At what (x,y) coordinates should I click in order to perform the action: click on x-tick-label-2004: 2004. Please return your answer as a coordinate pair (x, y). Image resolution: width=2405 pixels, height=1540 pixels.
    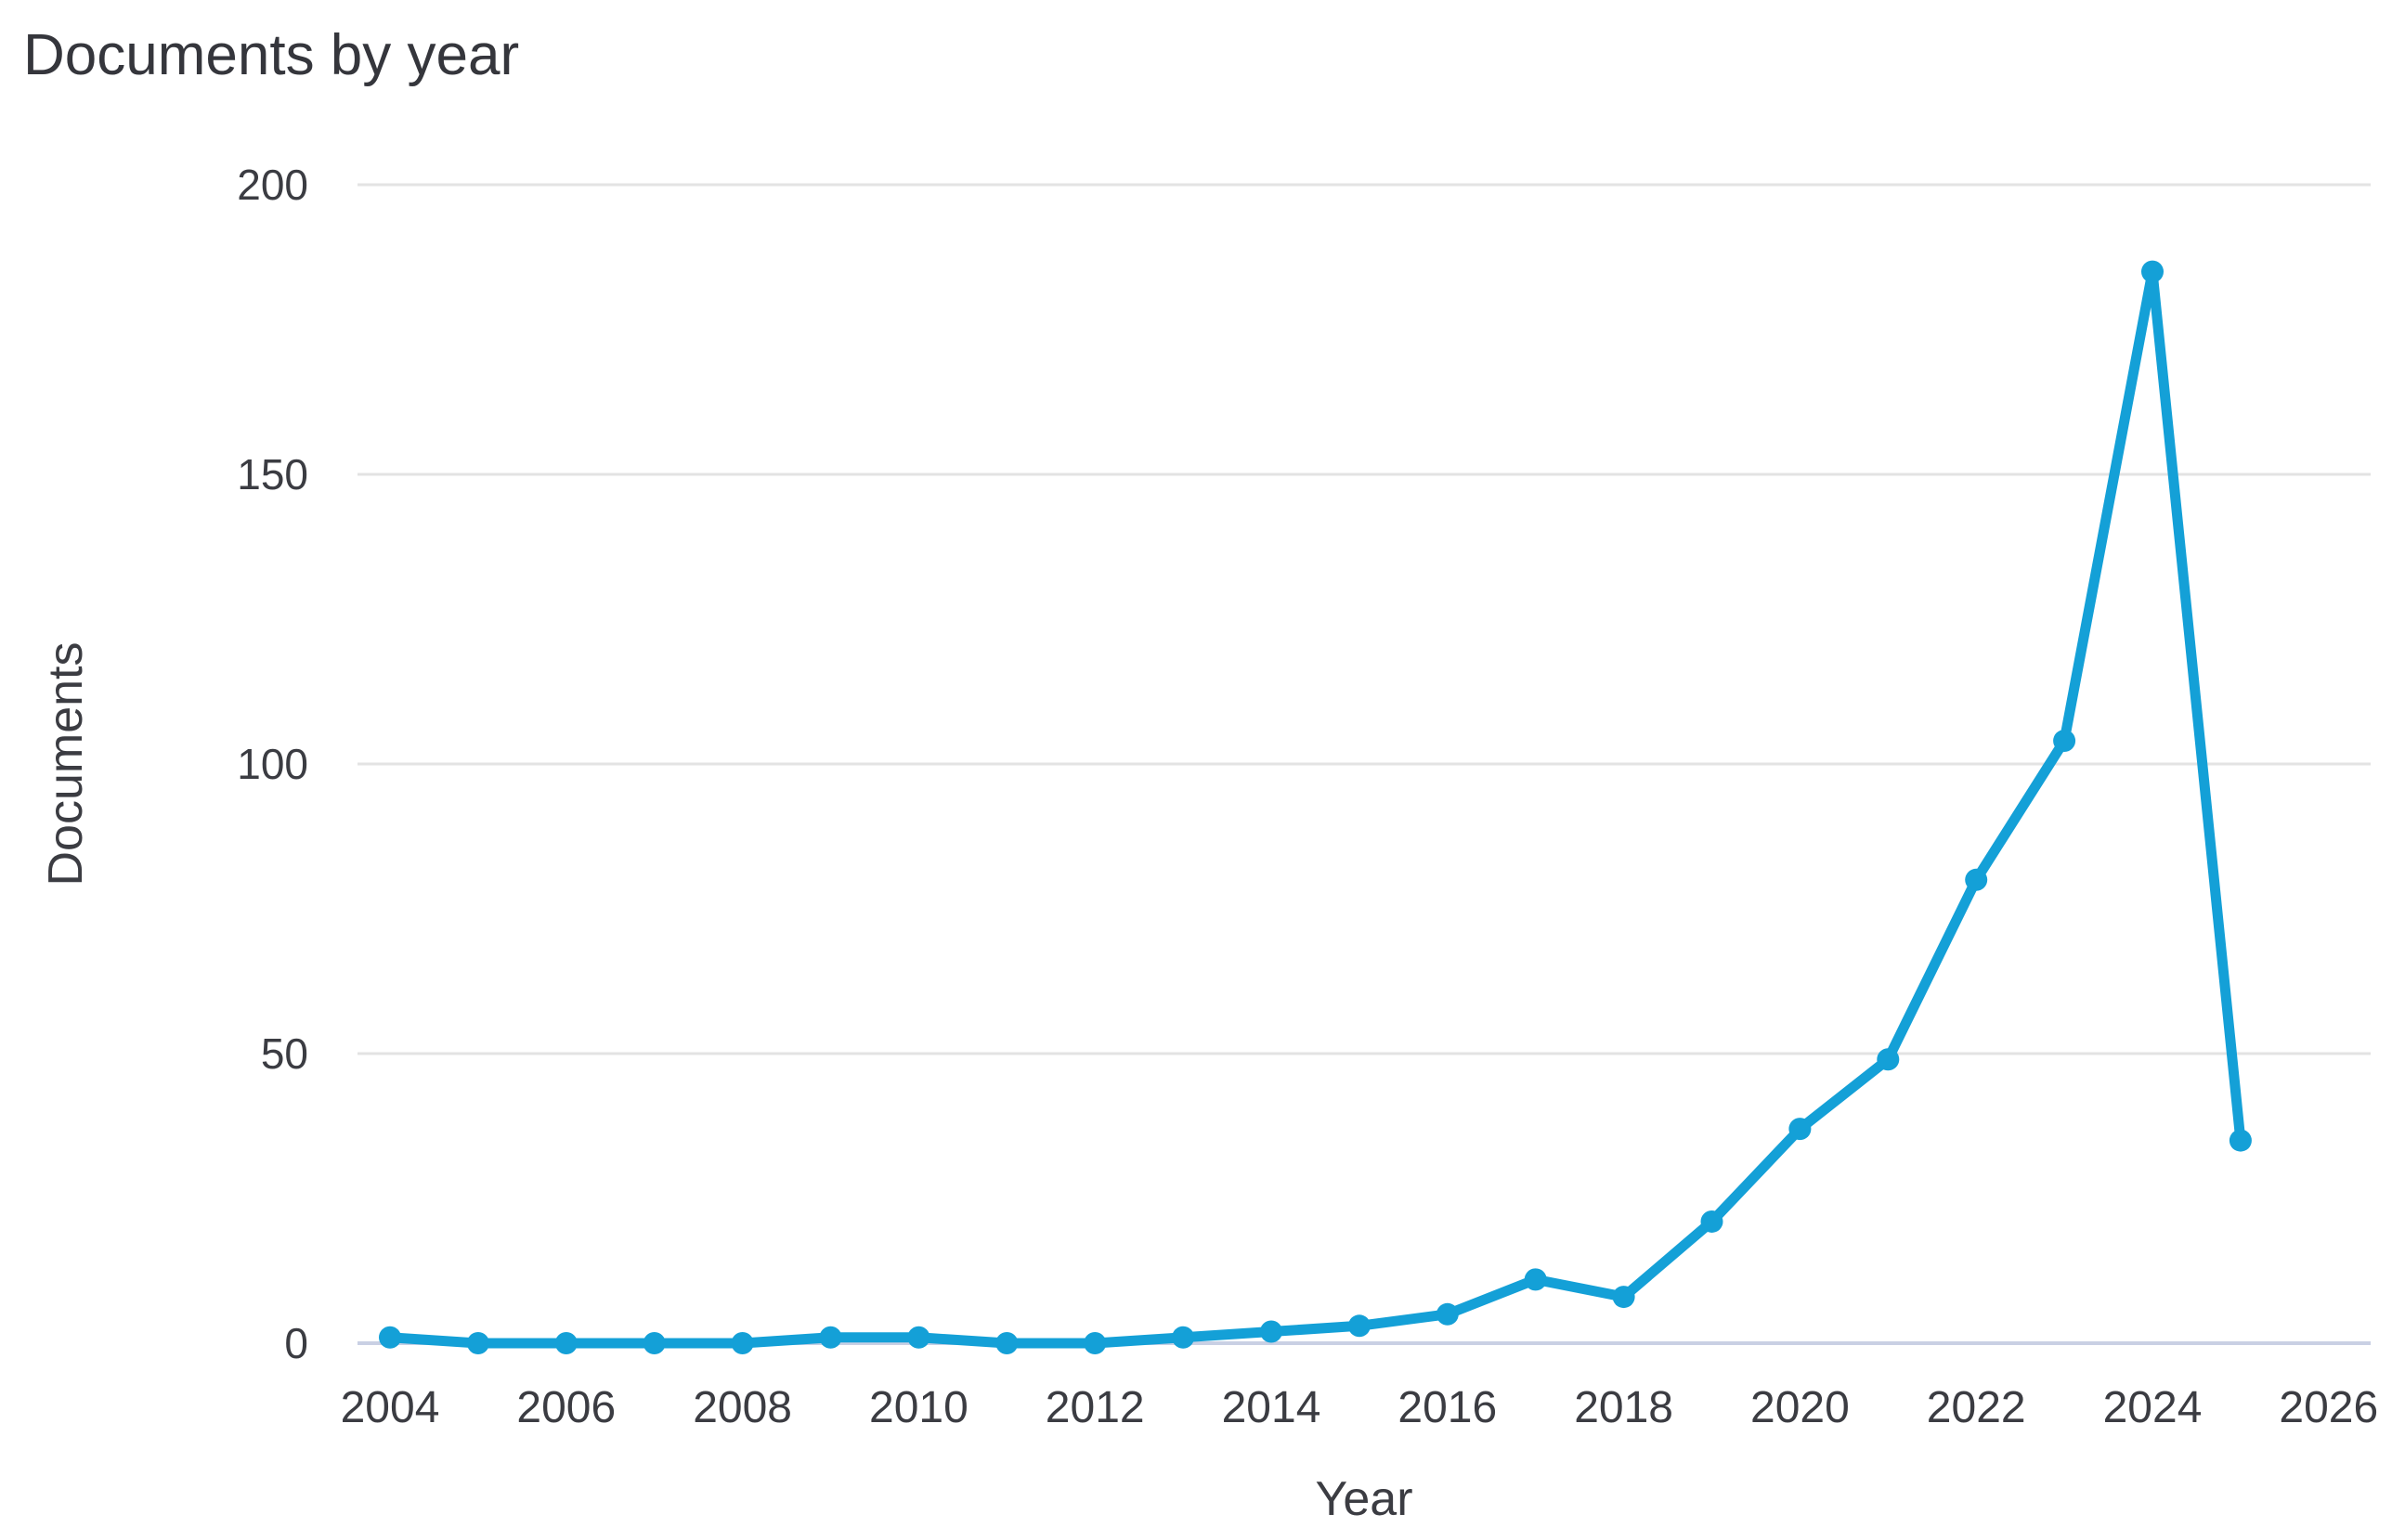
    Looking at the image, I should click on (390, 1407).